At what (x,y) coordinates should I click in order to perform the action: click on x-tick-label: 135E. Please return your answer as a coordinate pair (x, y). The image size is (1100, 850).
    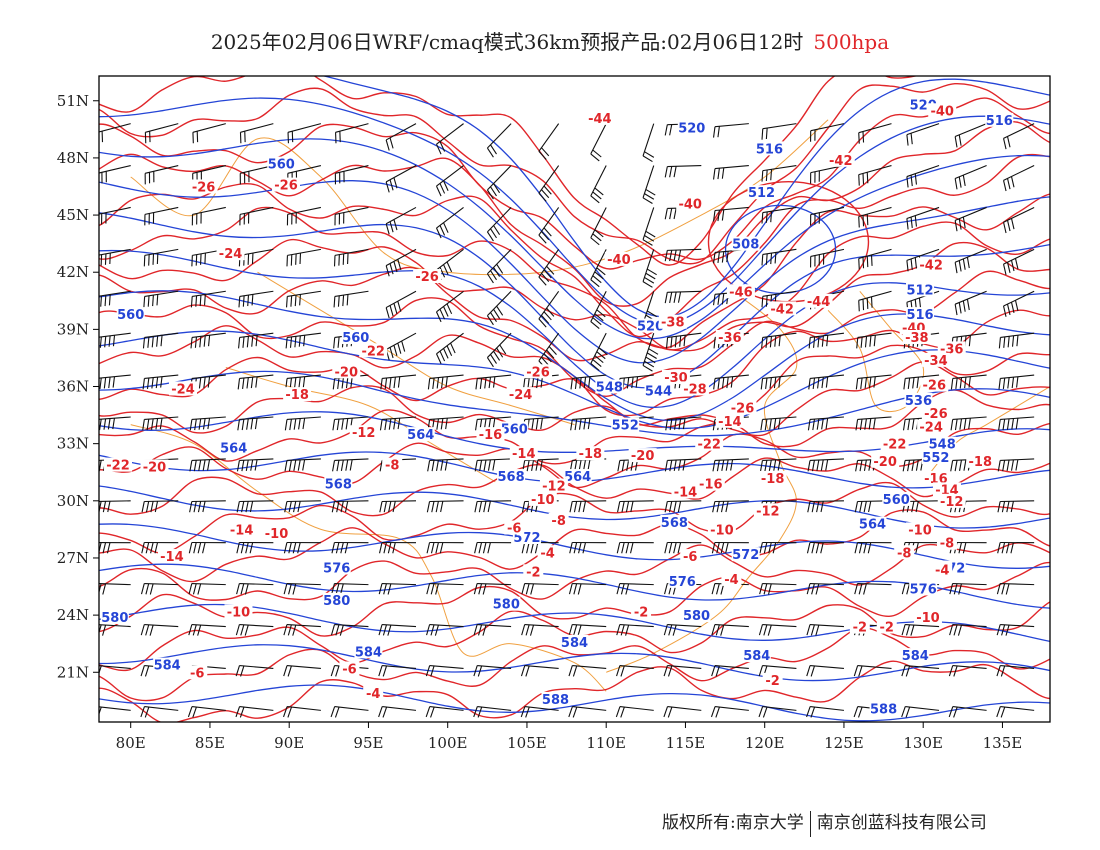
    Looking at the image, I should click on (1003, 743).